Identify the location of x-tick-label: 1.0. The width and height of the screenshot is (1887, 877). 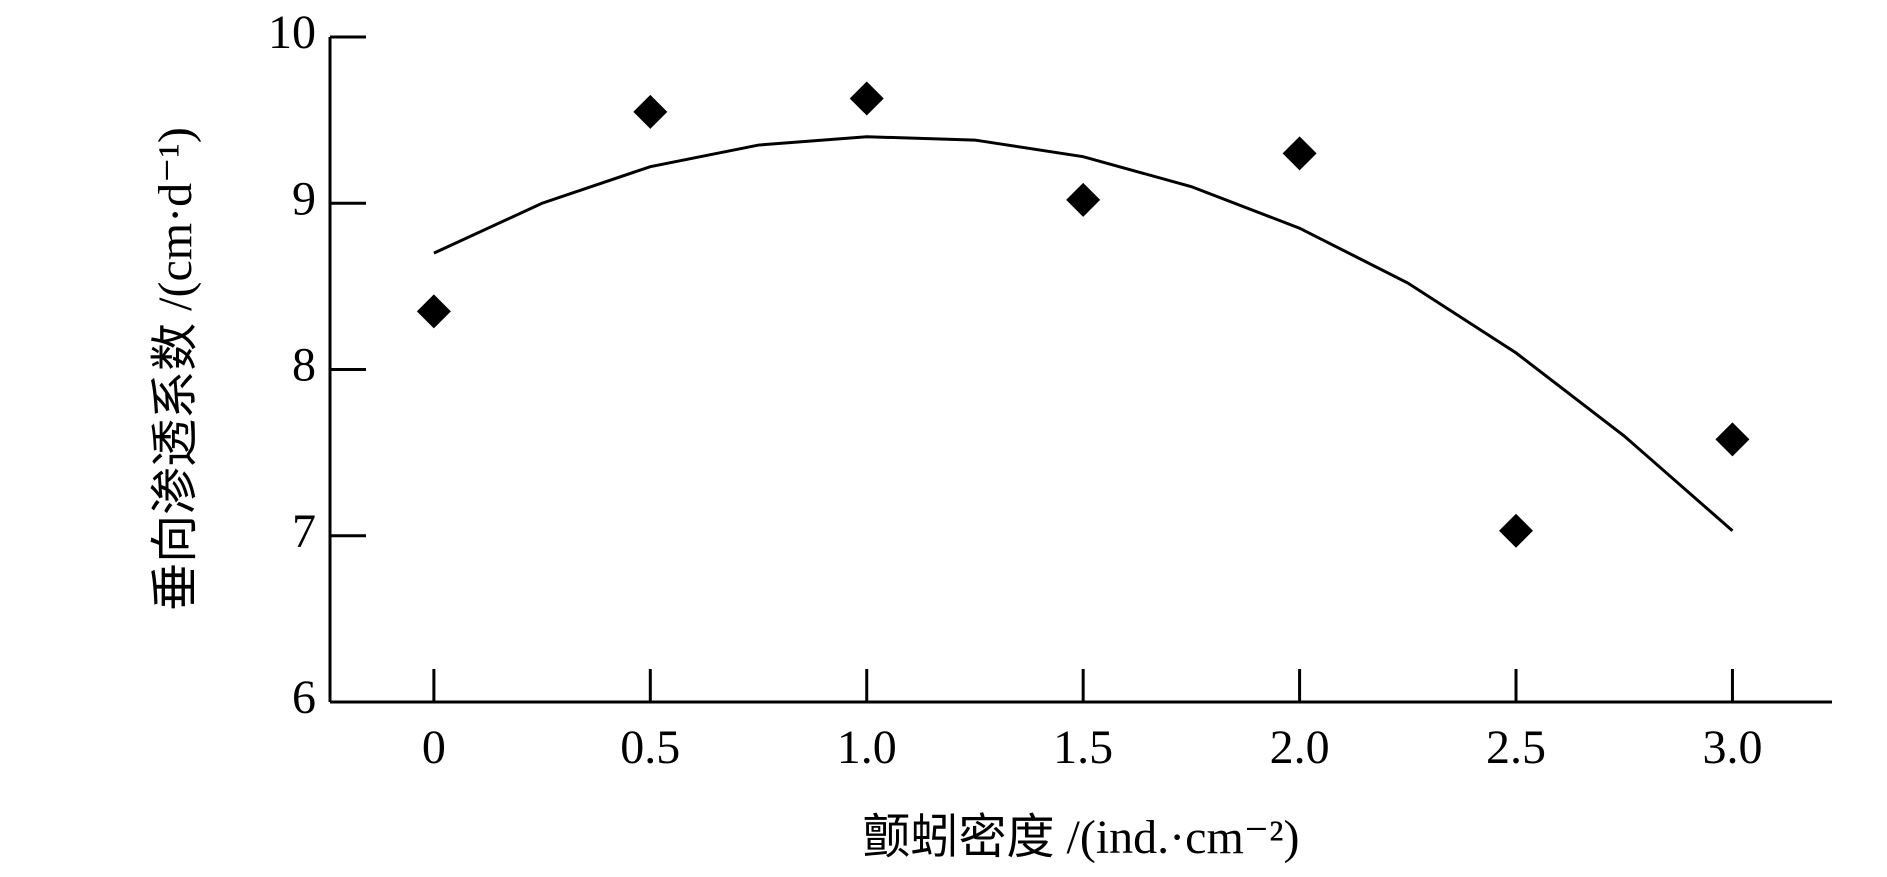
(867, 747).